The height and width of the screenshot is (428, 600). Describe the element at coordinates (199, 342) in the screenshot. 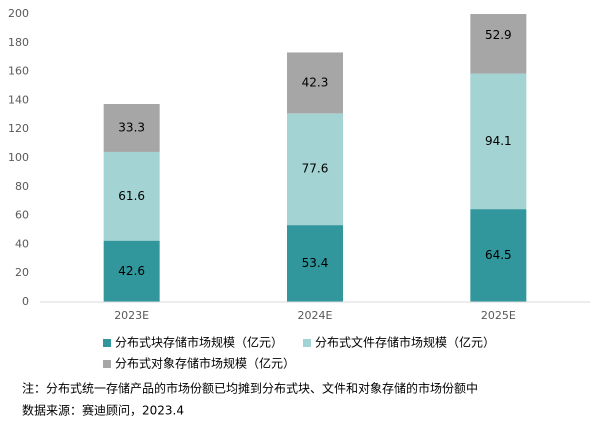

I see `legend-label: 分布式块存储市场规模（亿元）` at that location.